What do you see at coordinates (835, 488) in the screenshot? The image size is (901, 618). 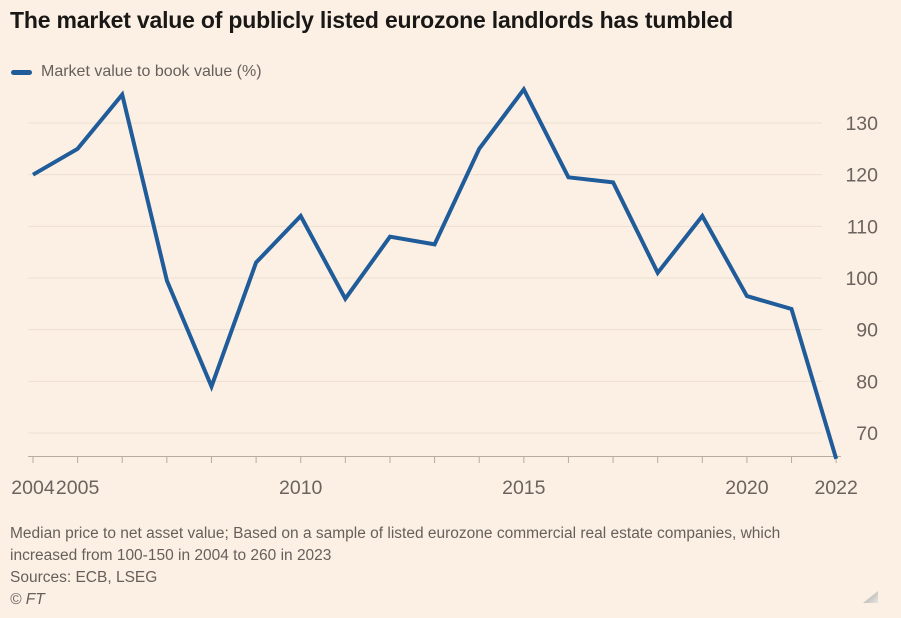 I see `x-axis-label: 2022` at bounding box center [835, 488].